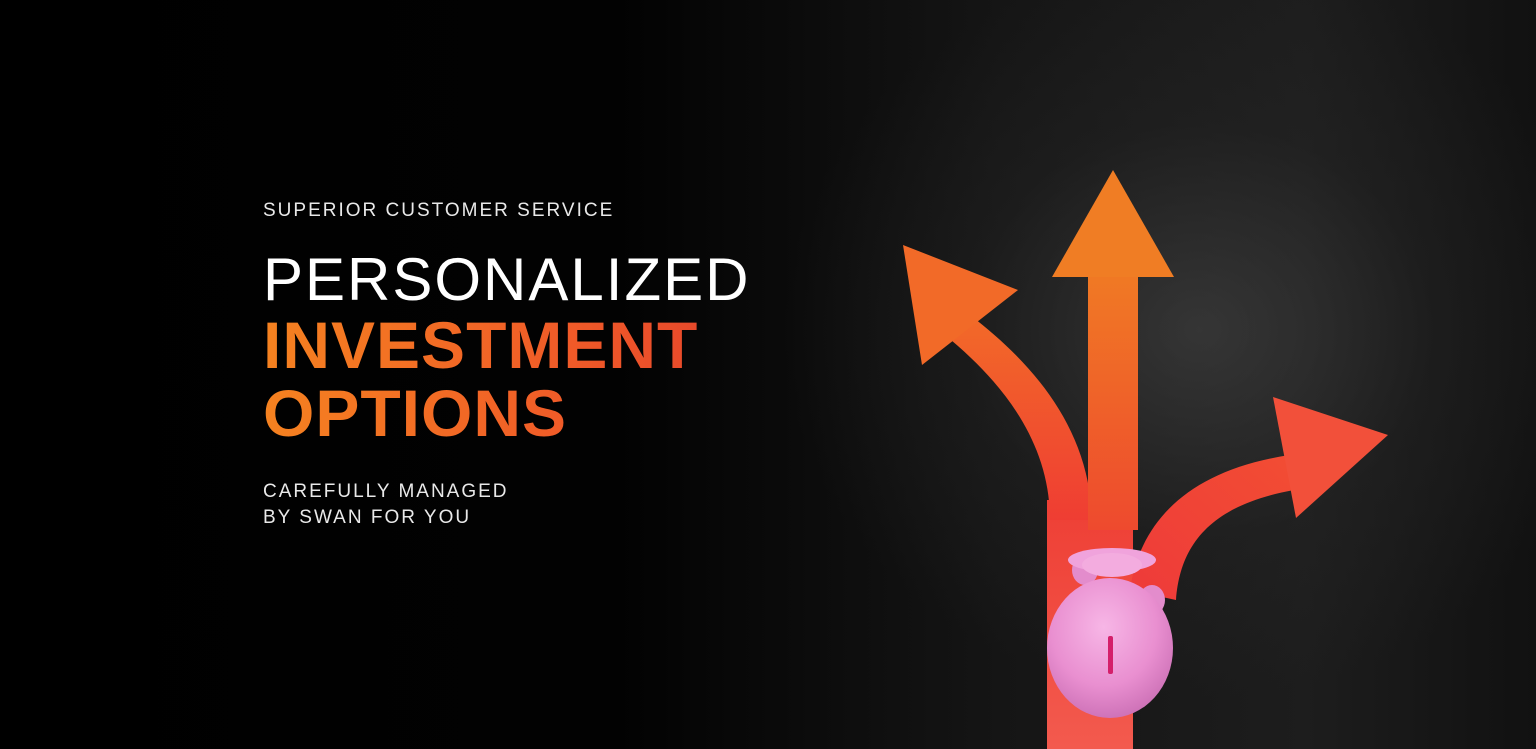  I want to click on headline-bold-line1: INVESTMENT, so click(543, 345).